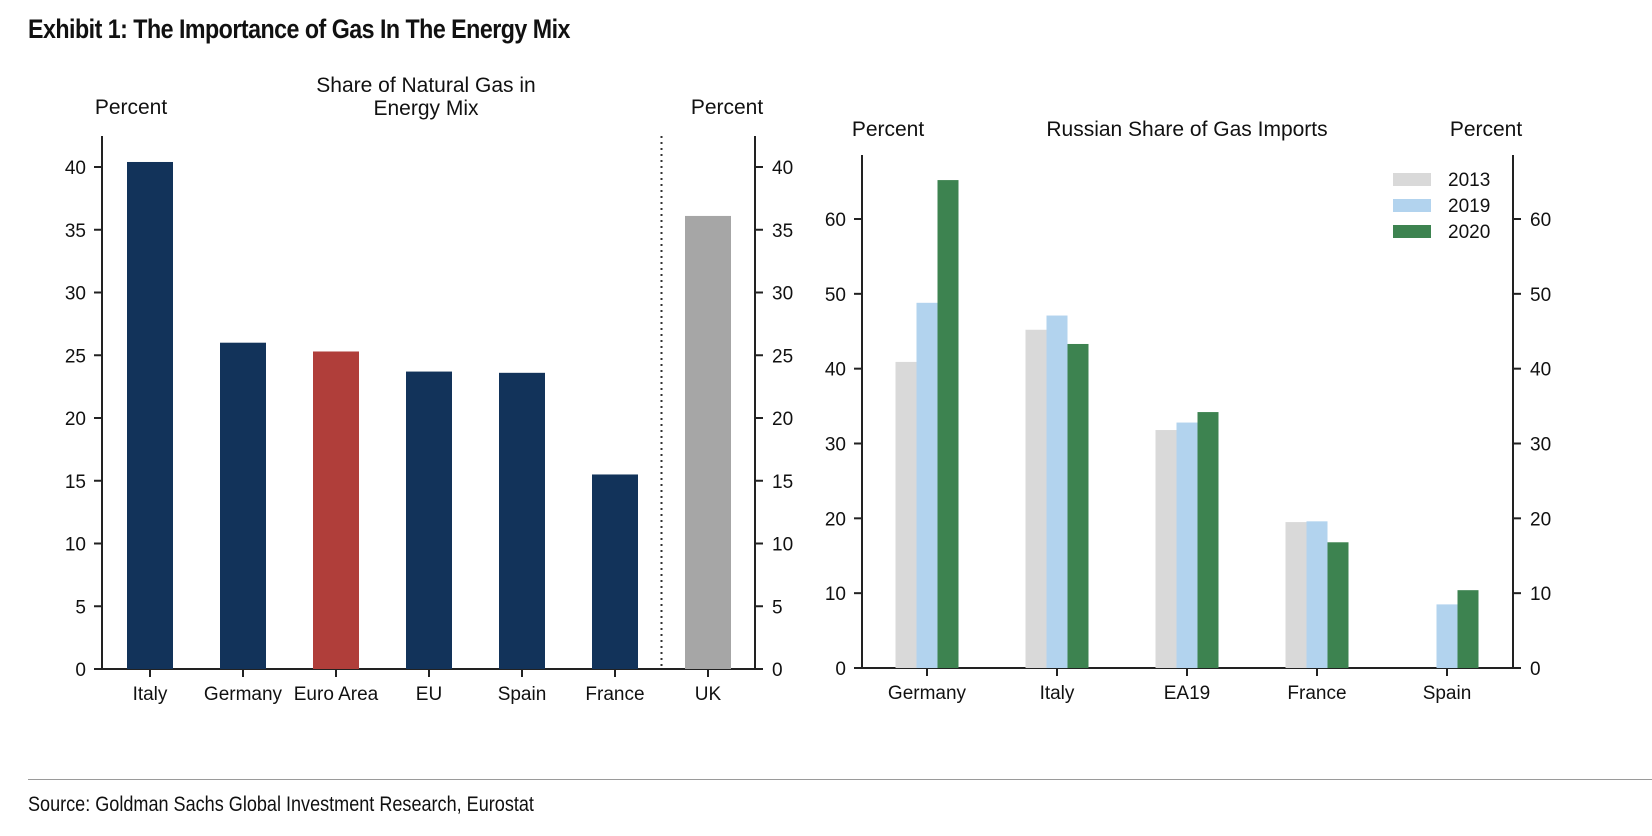 This screenshot has width=1652, height=836. What do you see at coordinates (1447, 636) in the screenshot?
I see `right-chart-bar-spain-2019` at bounding box center [1447, 636].